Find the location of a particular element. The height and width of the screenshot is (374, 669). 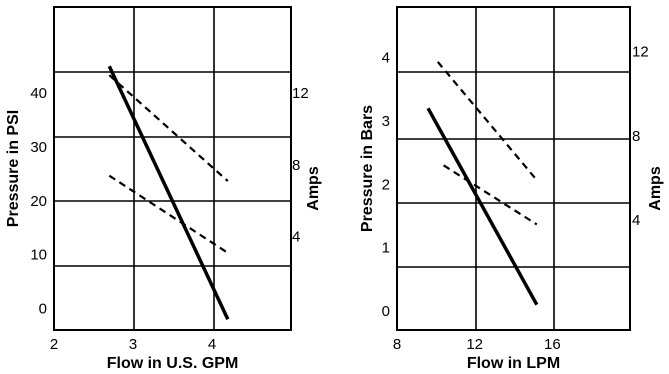

x-tick-label: 8 is located at coordinates (397, 344).